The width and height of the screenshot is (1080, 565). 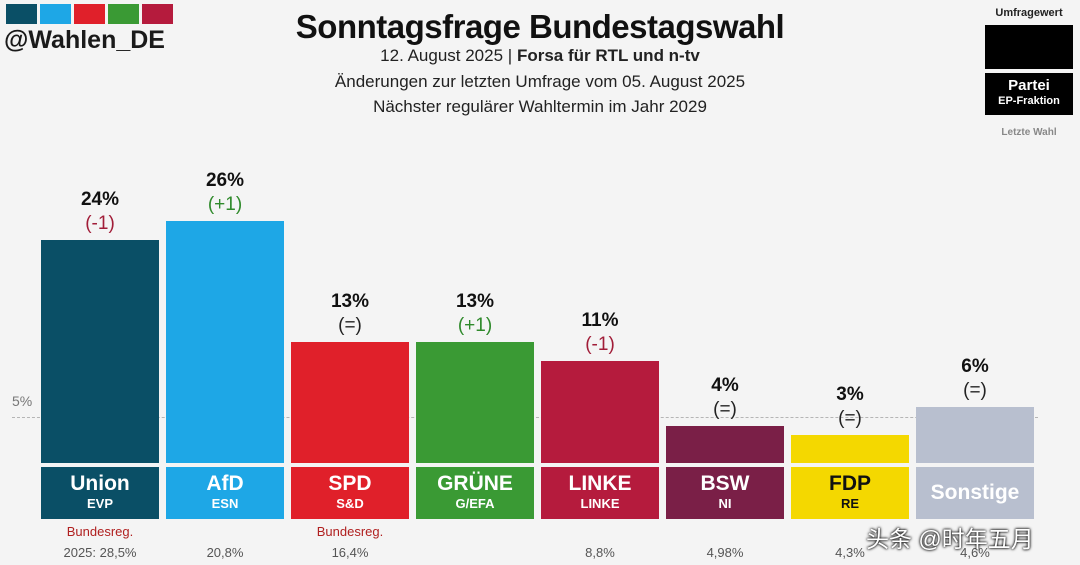 I want to click on legend-value-label: Umfragewert, so click(x=1029, y=13).